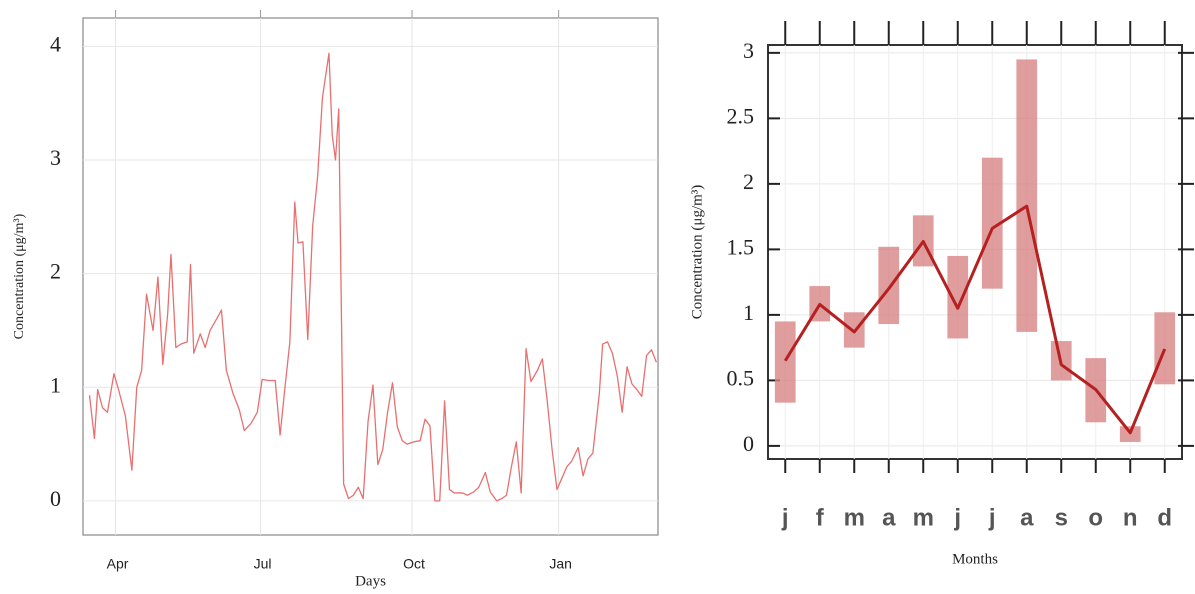 The width and height of the screenshot is (1195, 594). I want to click on x-tick-label: o, so click(1095, 517).